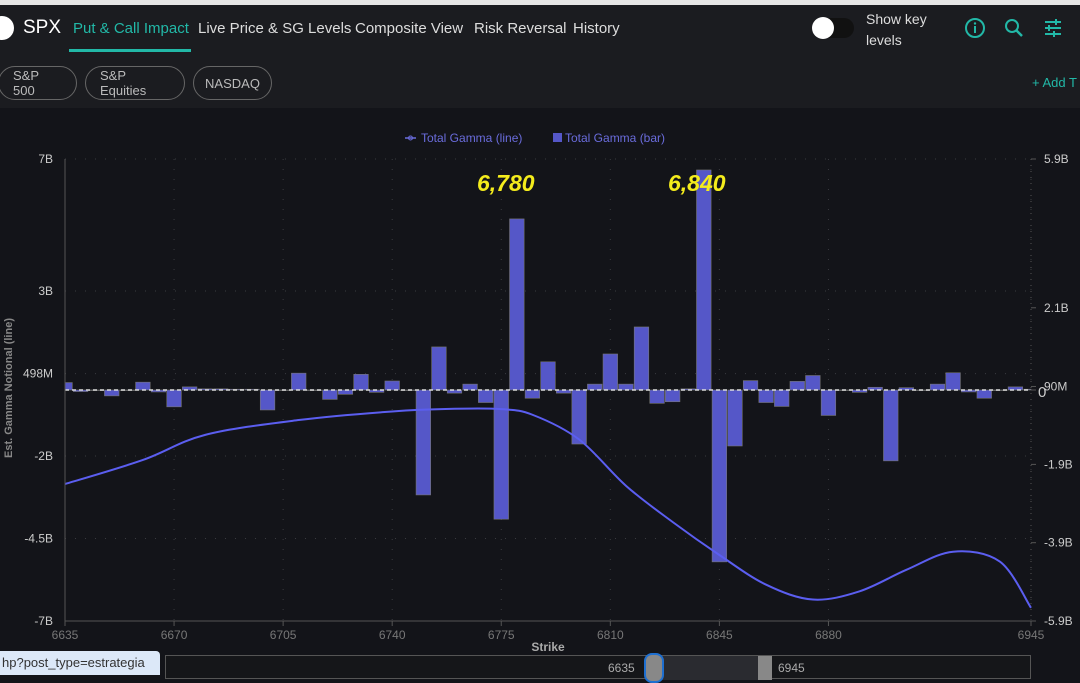  Describe the element at coordinates (45, 291) in the screenshot. I see `y-left-tick-label: 3B` at that location.